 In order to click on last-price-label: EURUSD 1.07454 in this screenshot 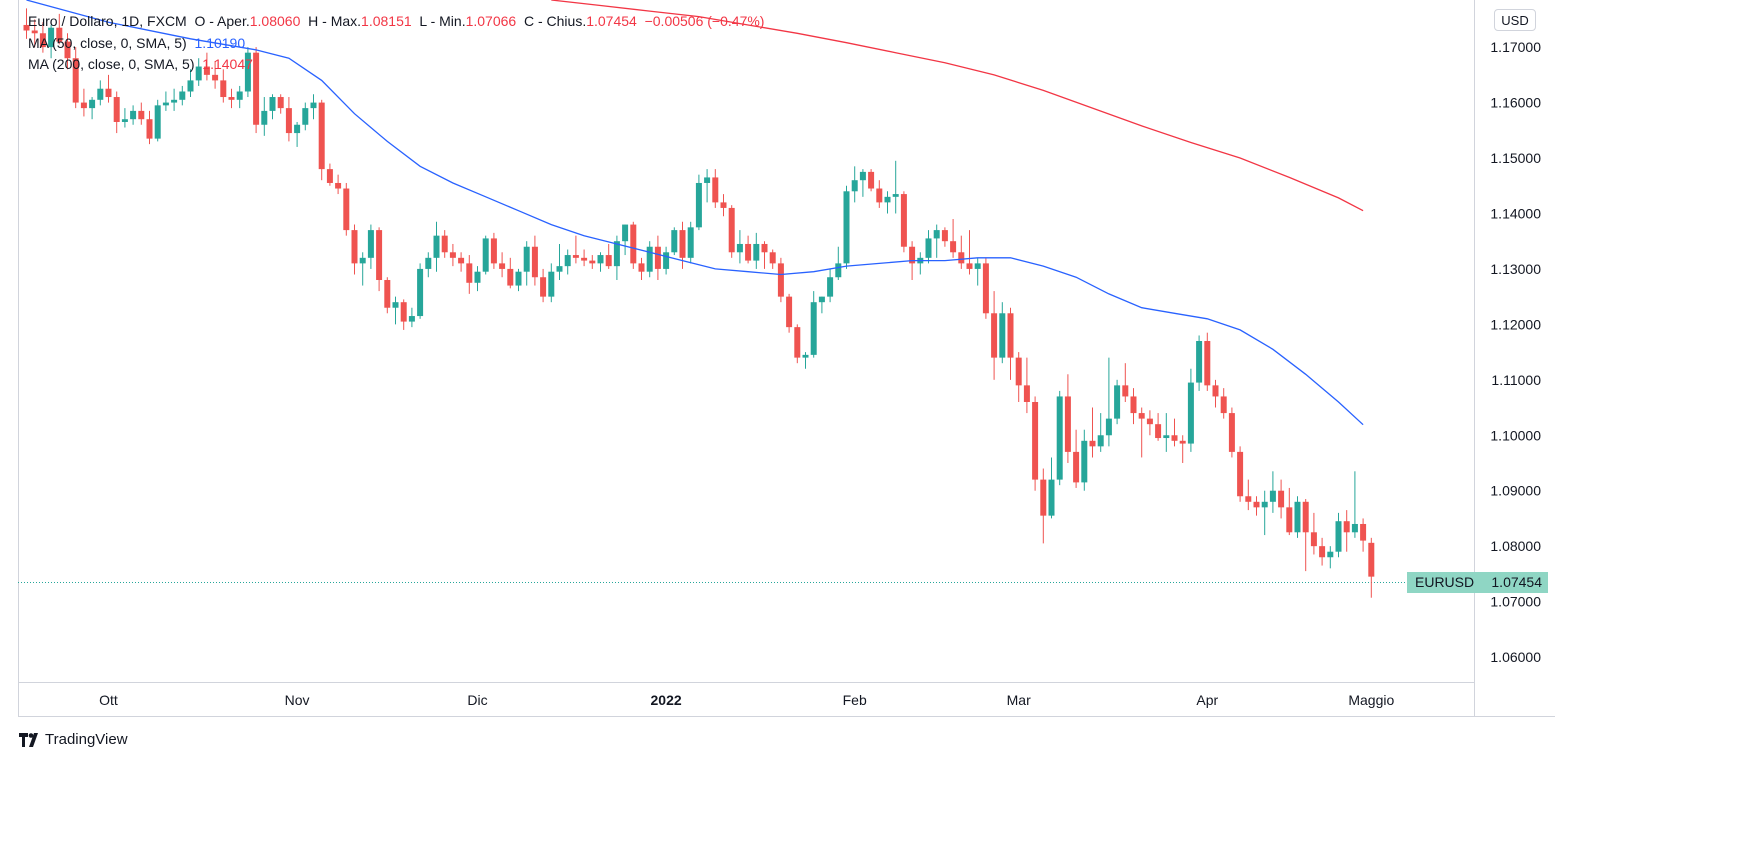, I will do `click(1477, 582)`.